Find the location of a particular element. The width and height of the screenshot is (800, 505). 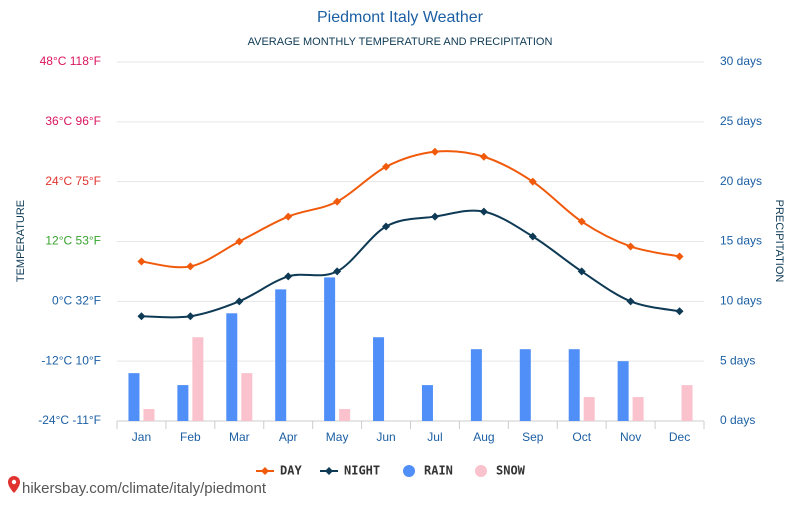

y-tick-label: -12°C 10°F is located at coordinates (71, 360).